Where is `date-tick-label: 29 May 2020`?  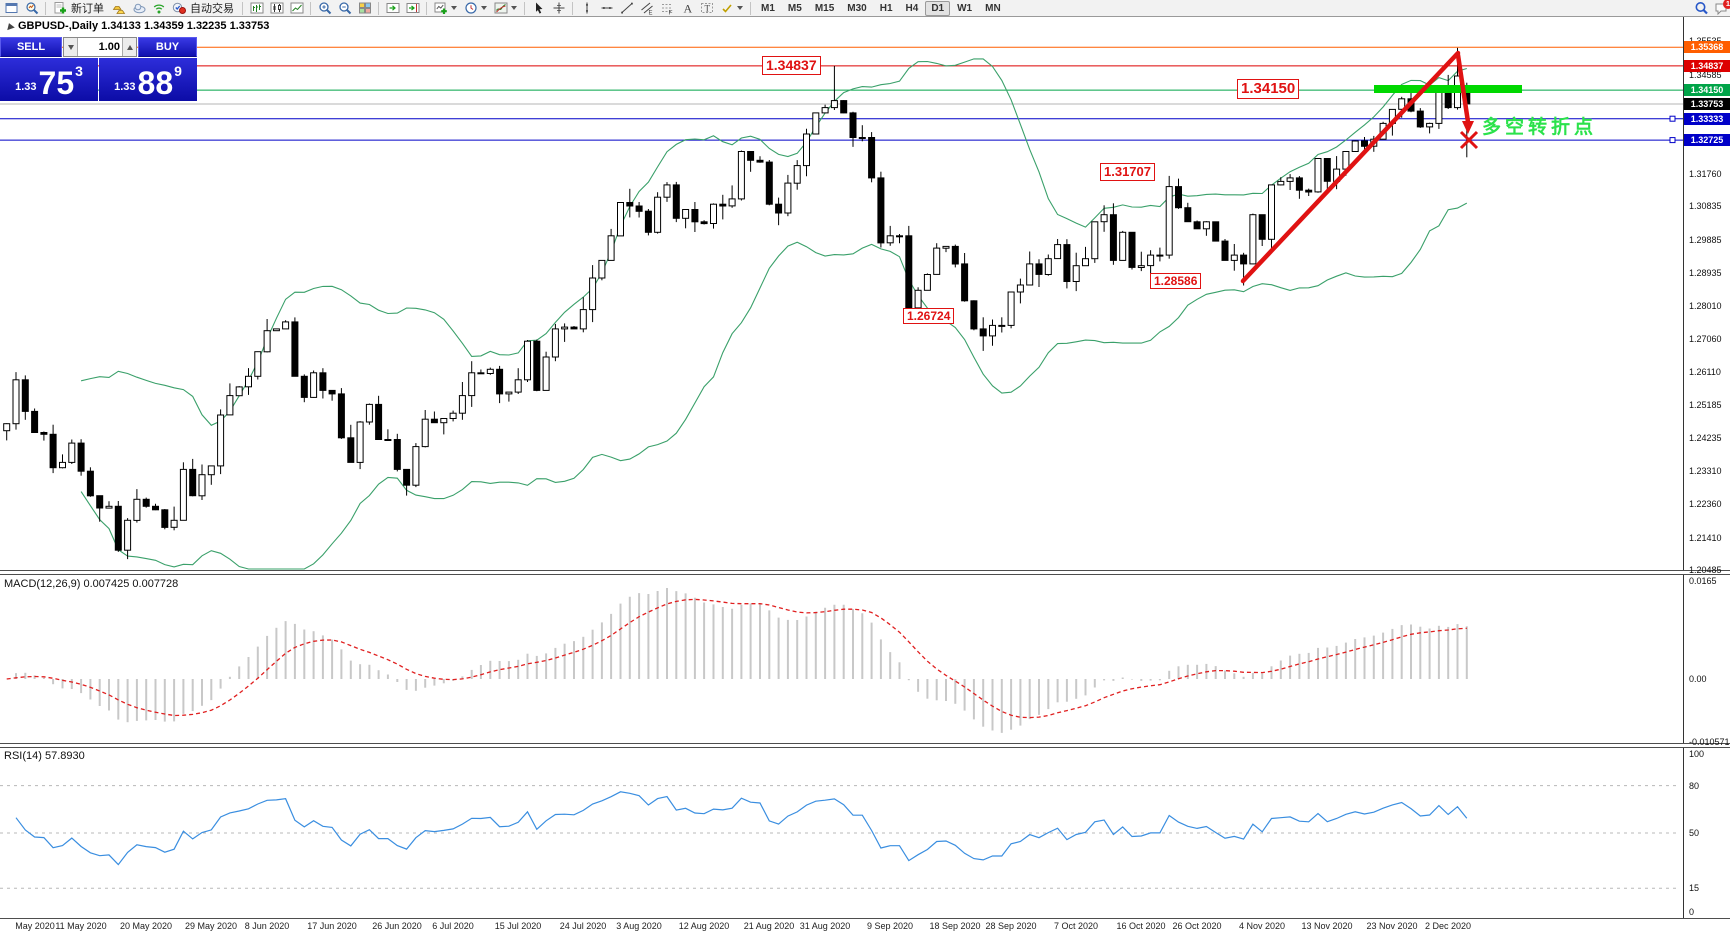
date-tick-label: 29 May 2020 is located at coordinates (211, 926).